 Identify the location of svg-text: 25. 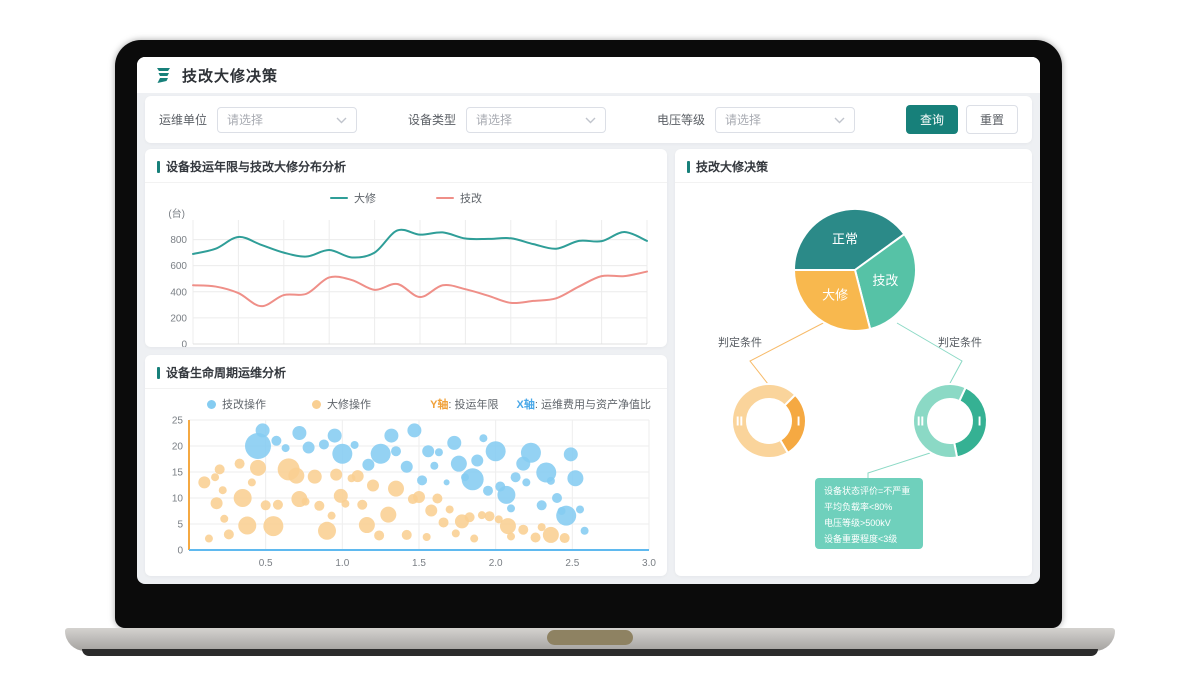
(178, 421).